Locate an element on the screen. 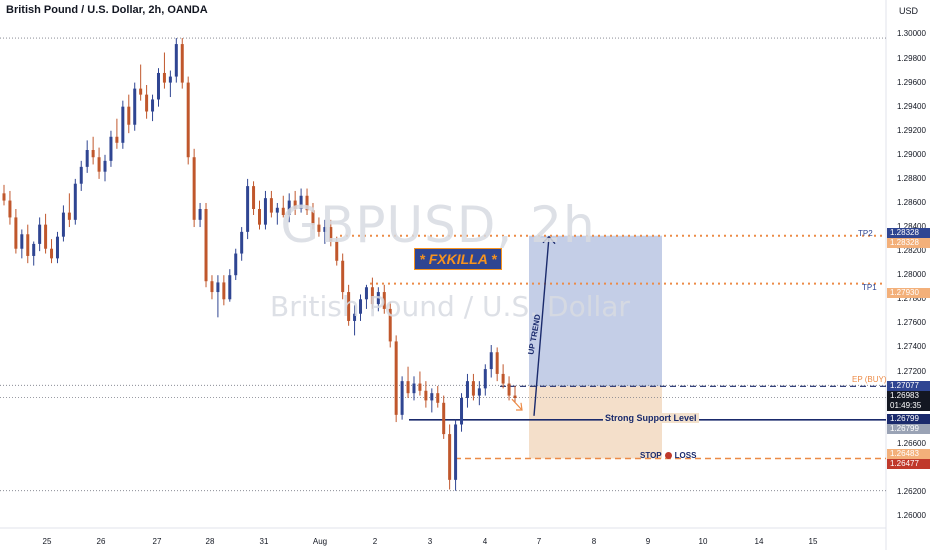  support-level-label: Strong Support Level is located at coordinates (651, 418).